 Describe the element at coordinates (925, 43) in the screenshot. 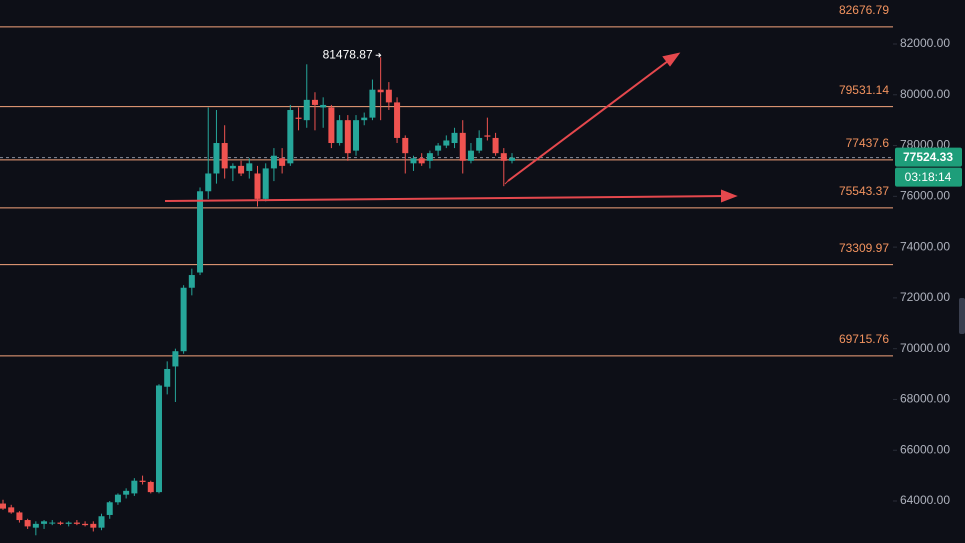

I see `y-tick-label: 82000.00` at that location.